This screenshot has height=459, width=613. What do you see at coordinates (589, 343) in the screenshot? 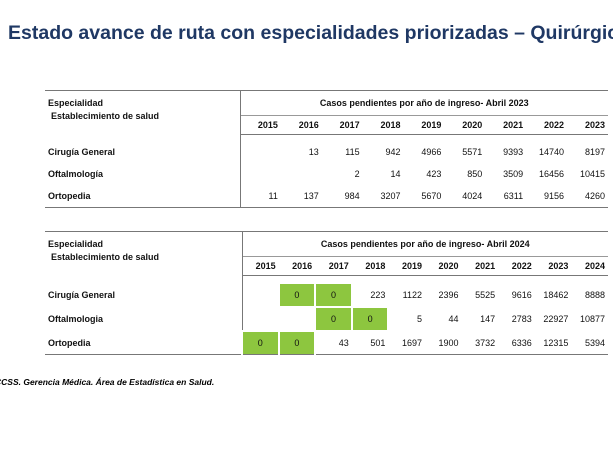
I see `cell: 5394` at bounding box center [589, 343].